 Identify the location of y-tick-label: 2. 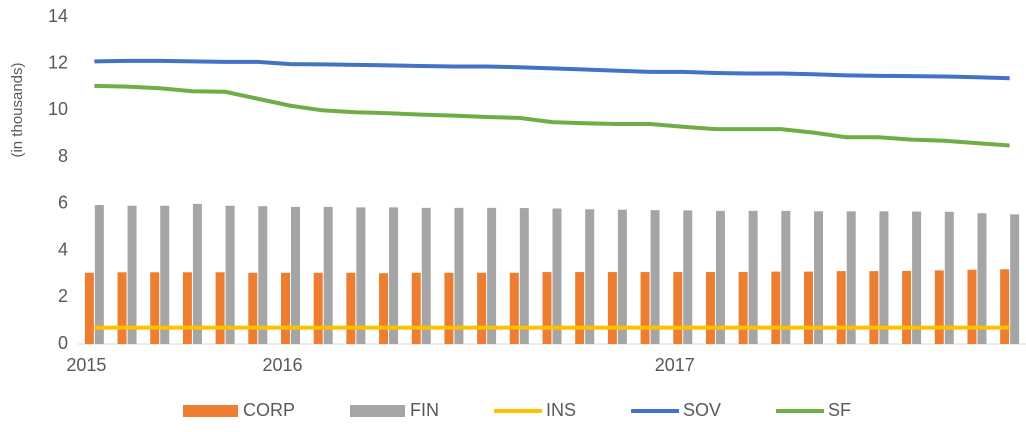
(63, 296).